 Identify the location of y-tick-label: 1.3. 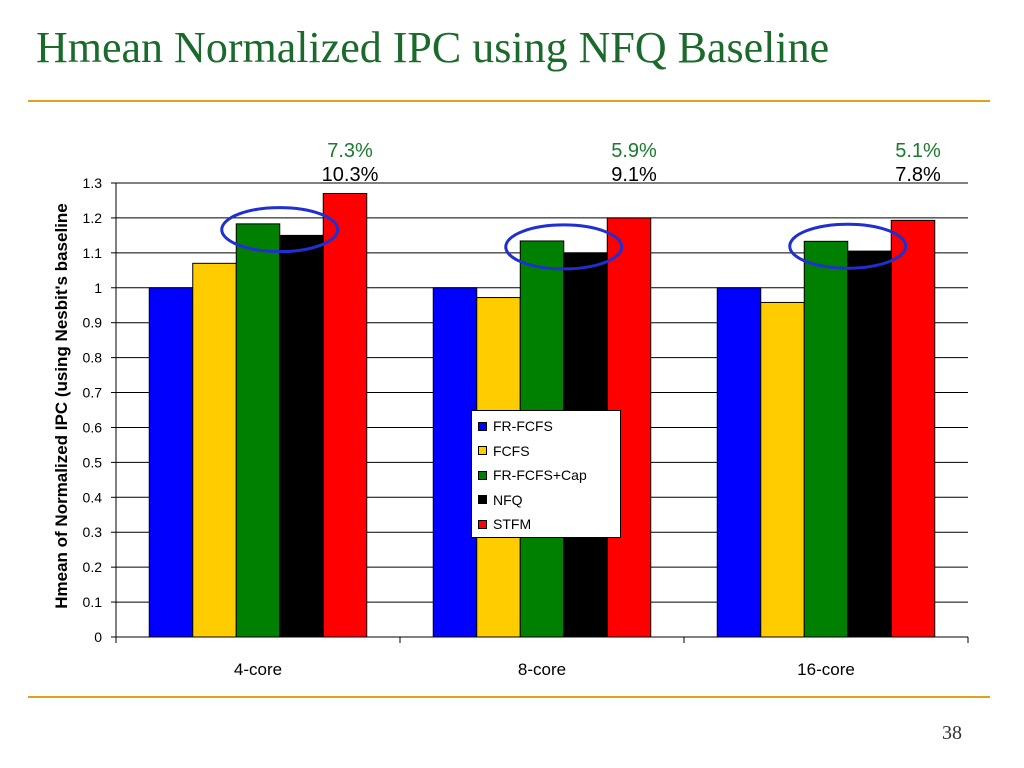
(93, 183).